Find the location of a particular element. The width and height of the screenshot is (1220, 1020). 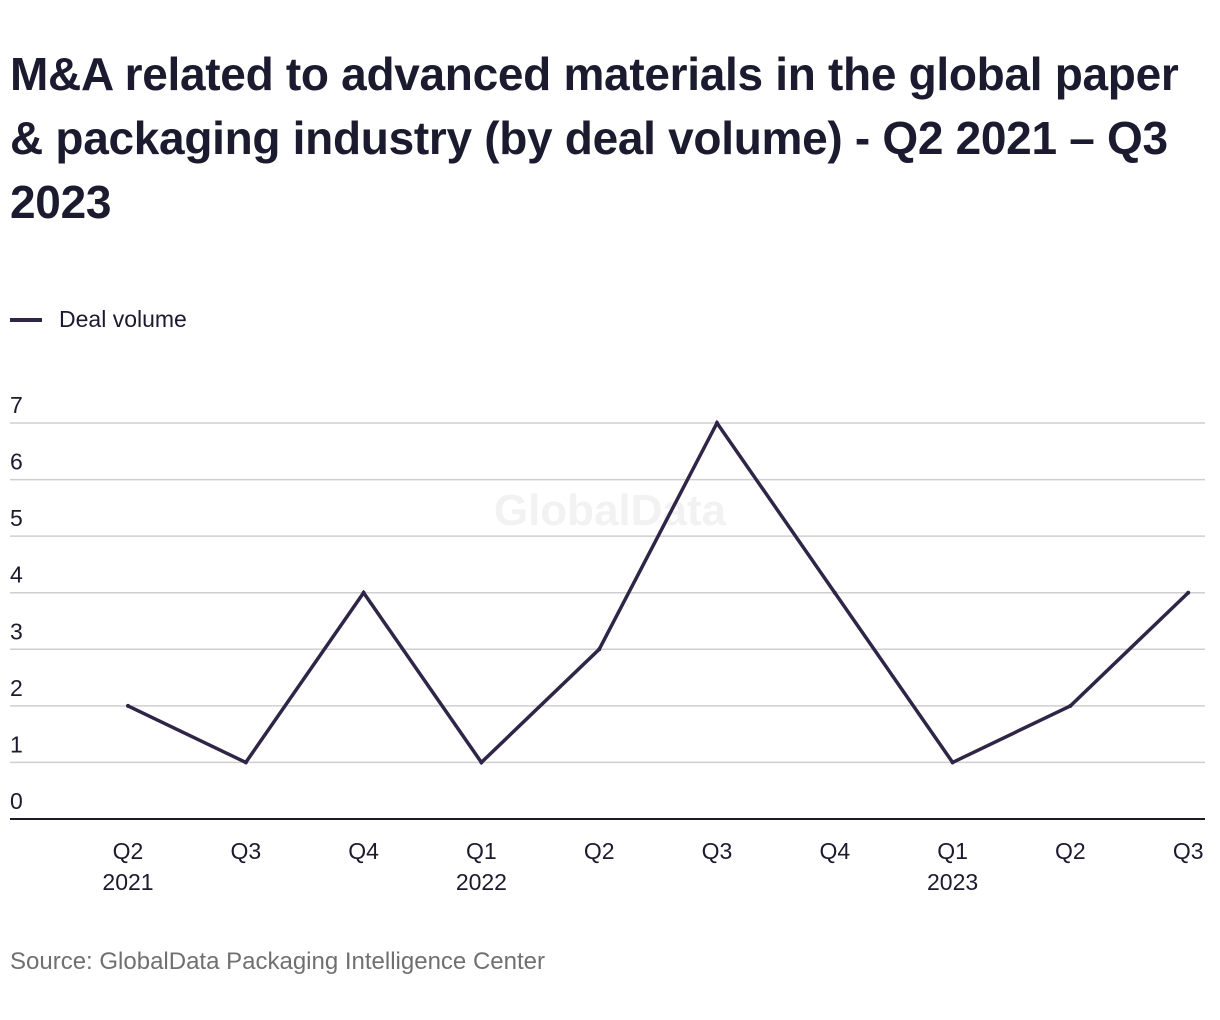

x-tick-label-3-year: 2022 is located at coordinates (481, 882).